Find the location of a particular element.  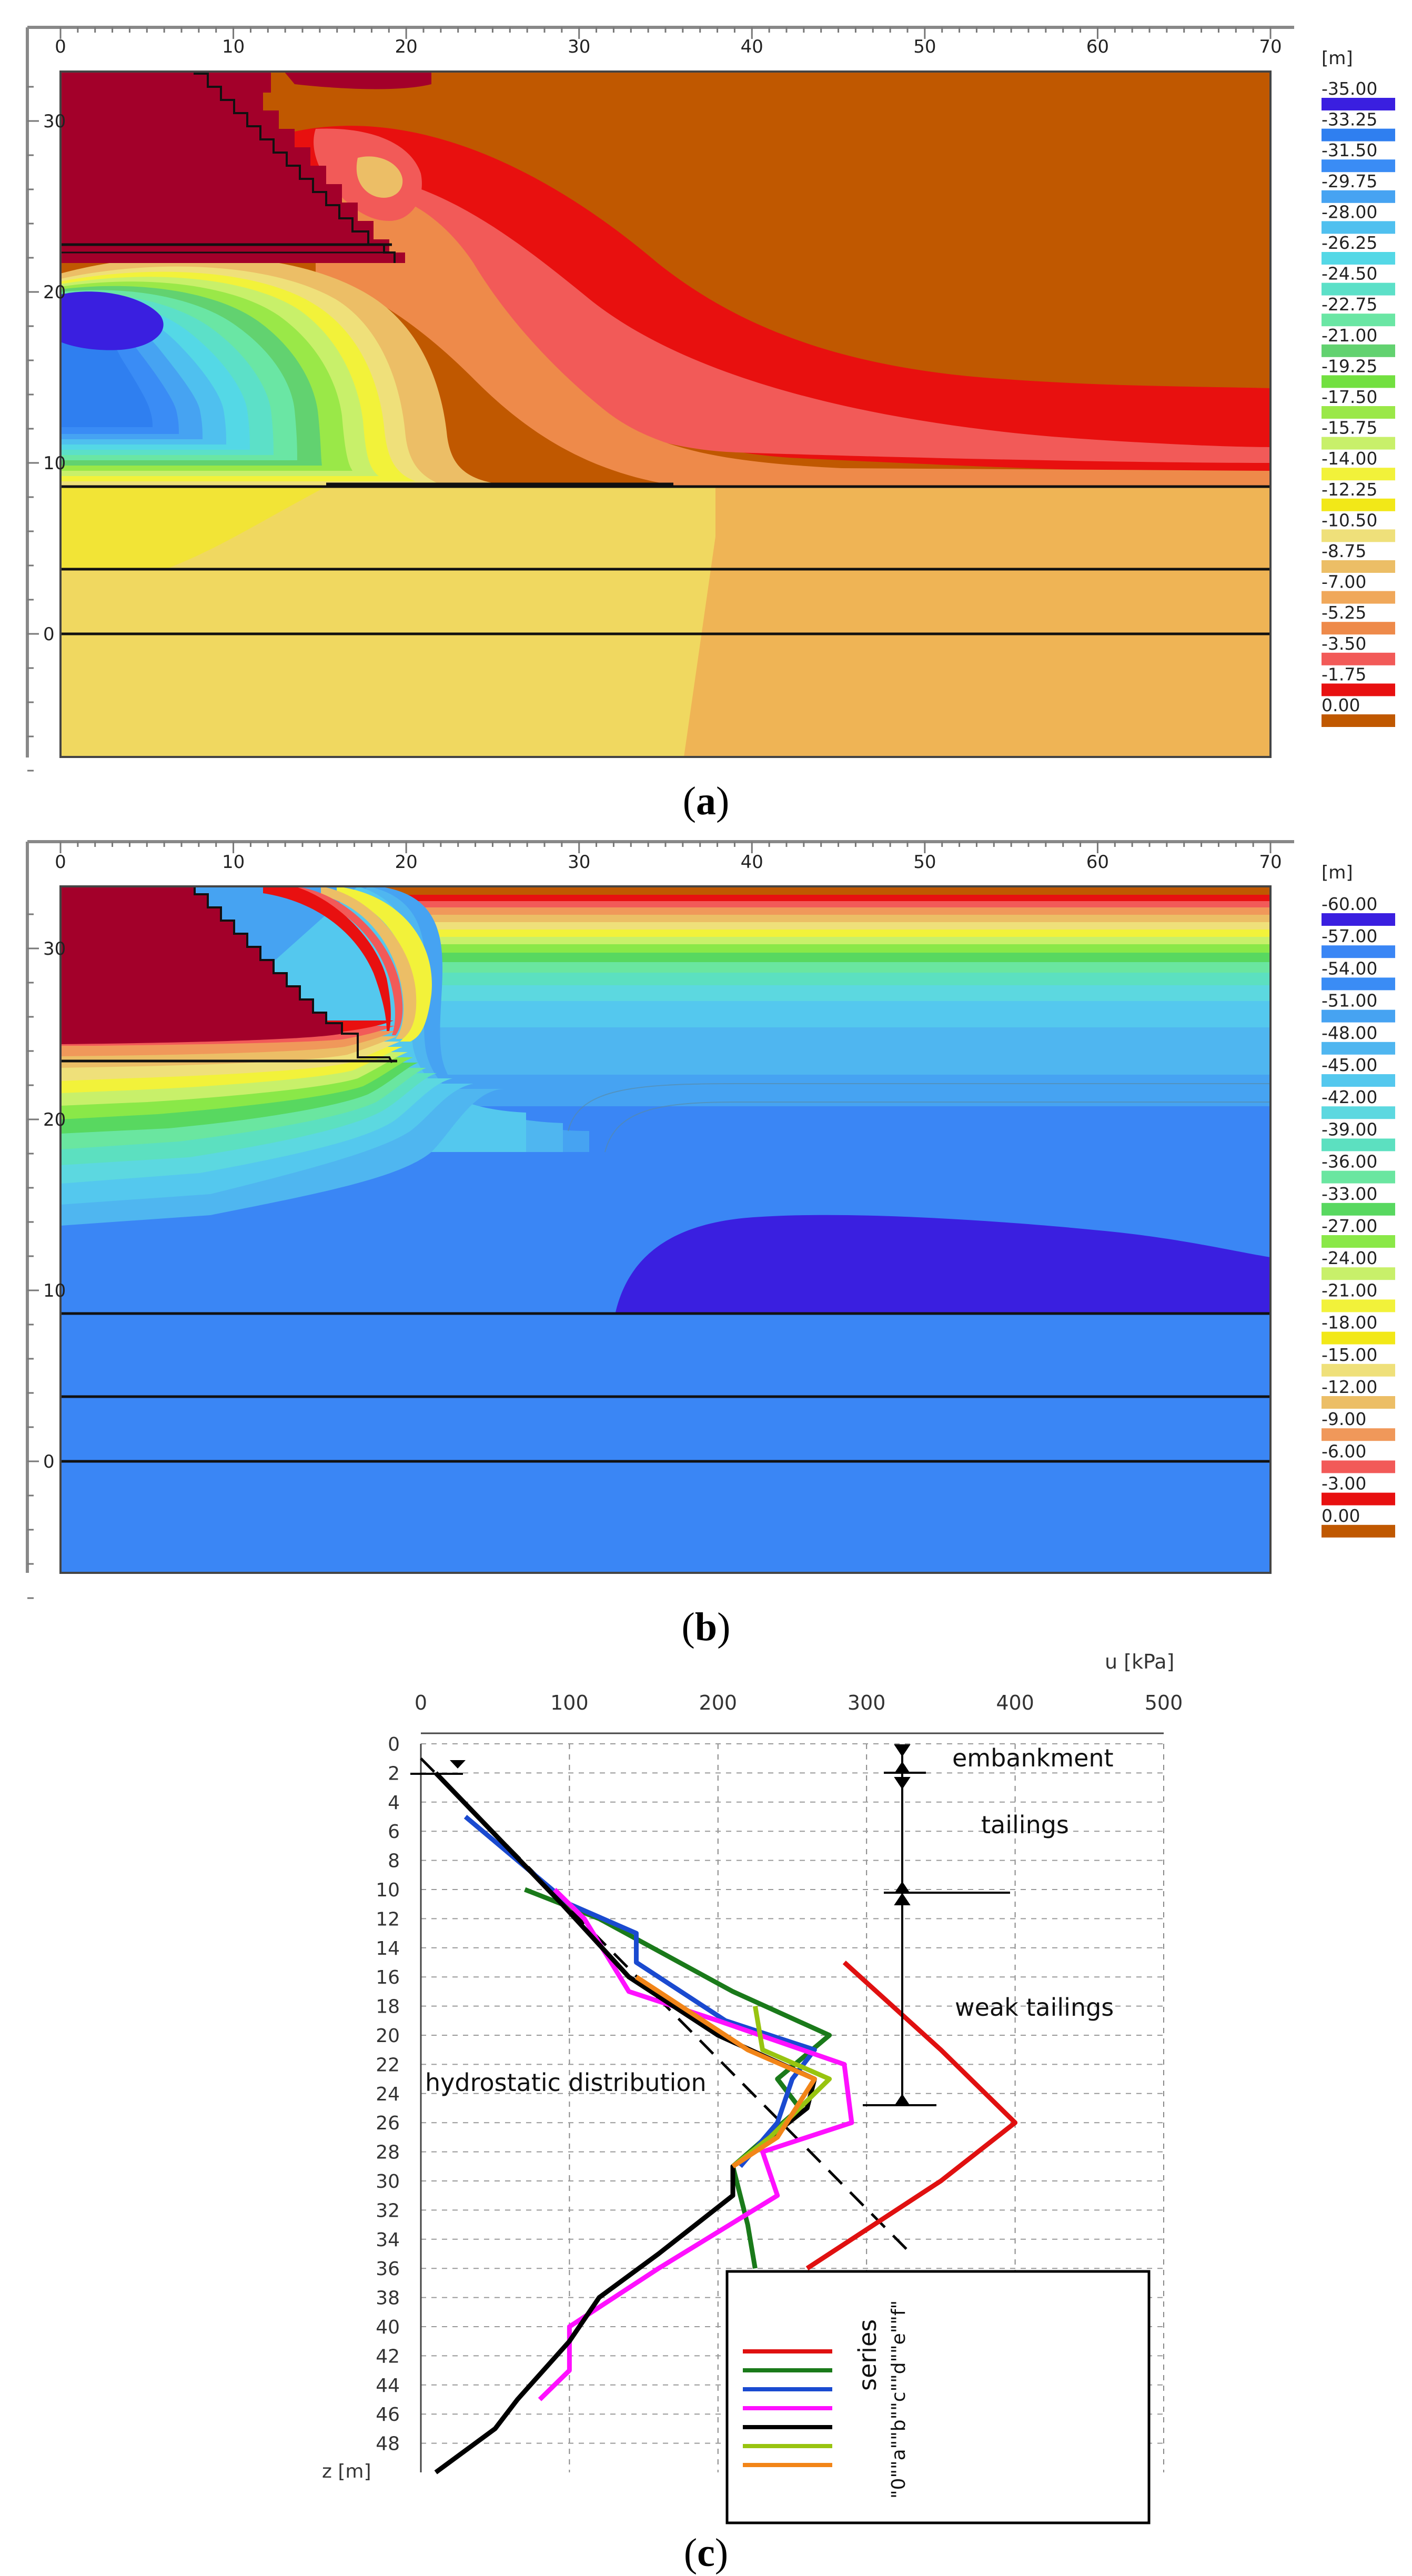

y-tick-label-c: 40 is located at coordinates (388, 2327).